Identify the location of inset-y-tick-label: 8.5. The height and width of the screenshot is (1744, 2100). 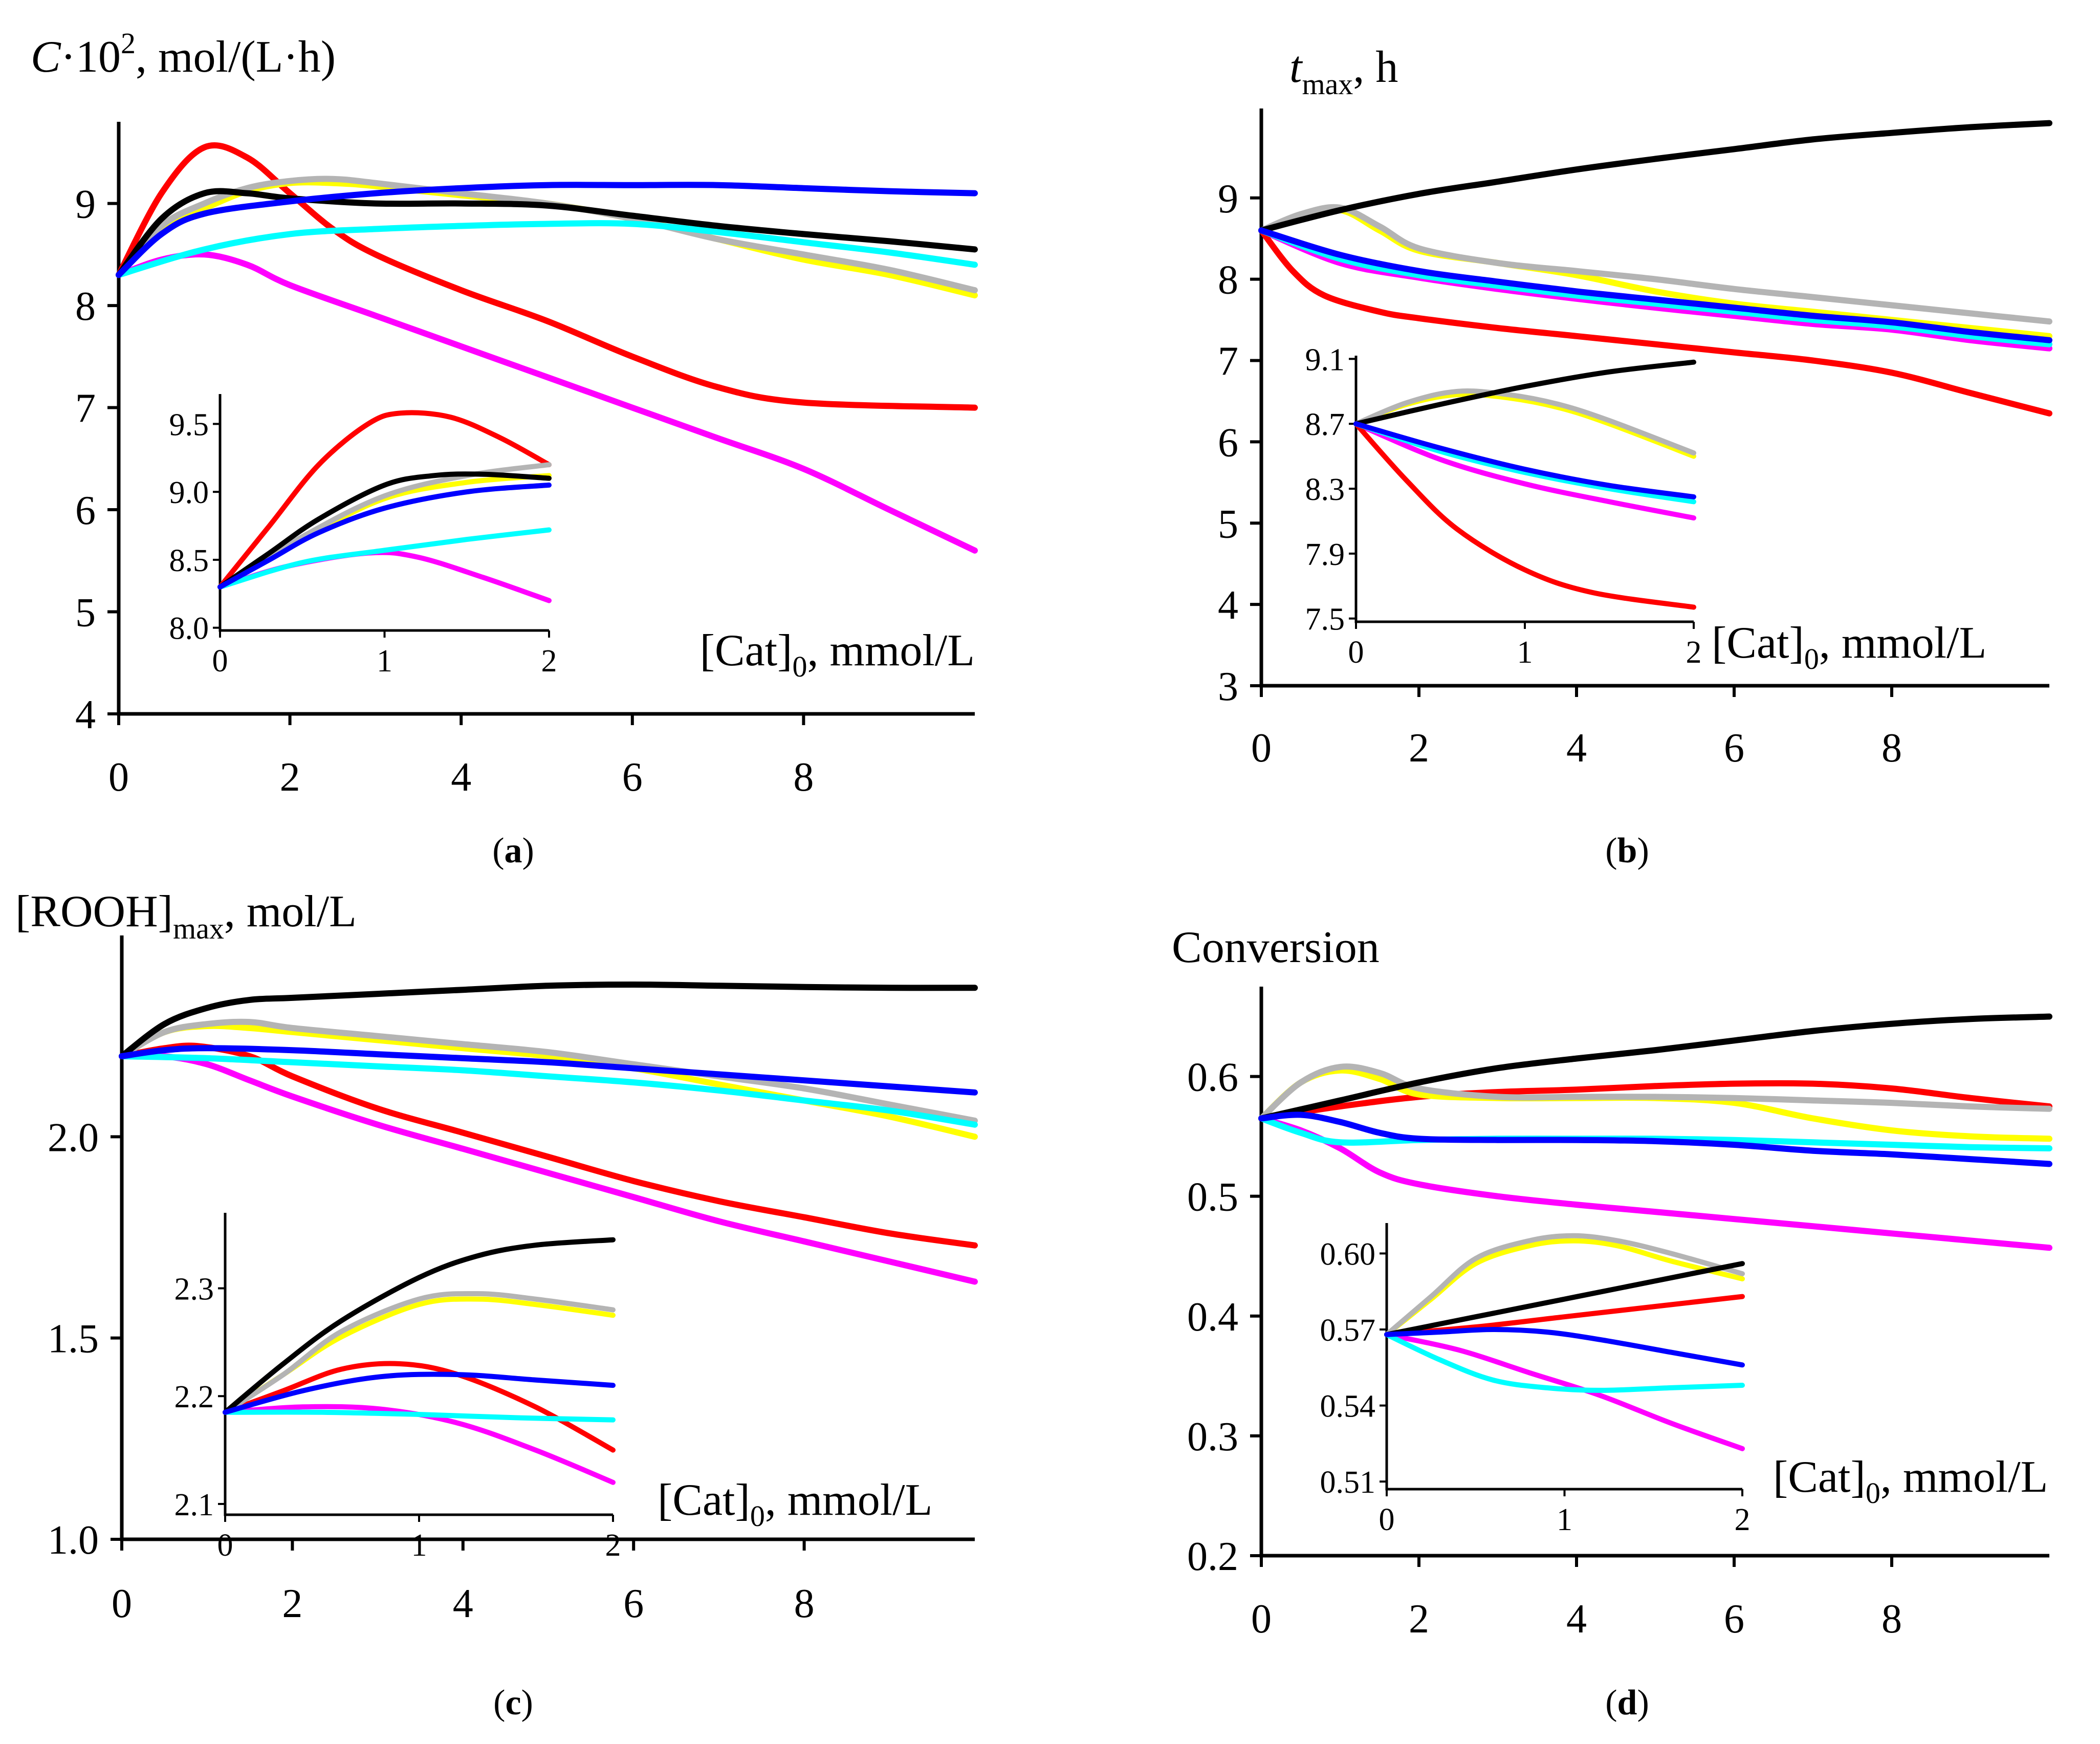
(189, 560).